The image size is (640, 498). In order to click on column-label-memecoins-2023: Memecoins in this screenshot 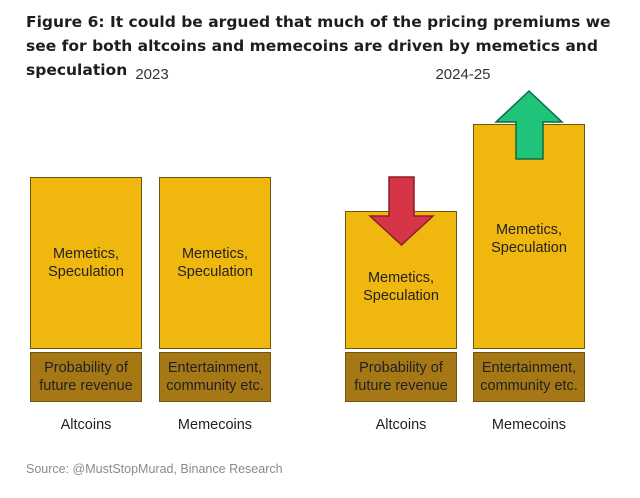, I will do `click(215, 425)`.